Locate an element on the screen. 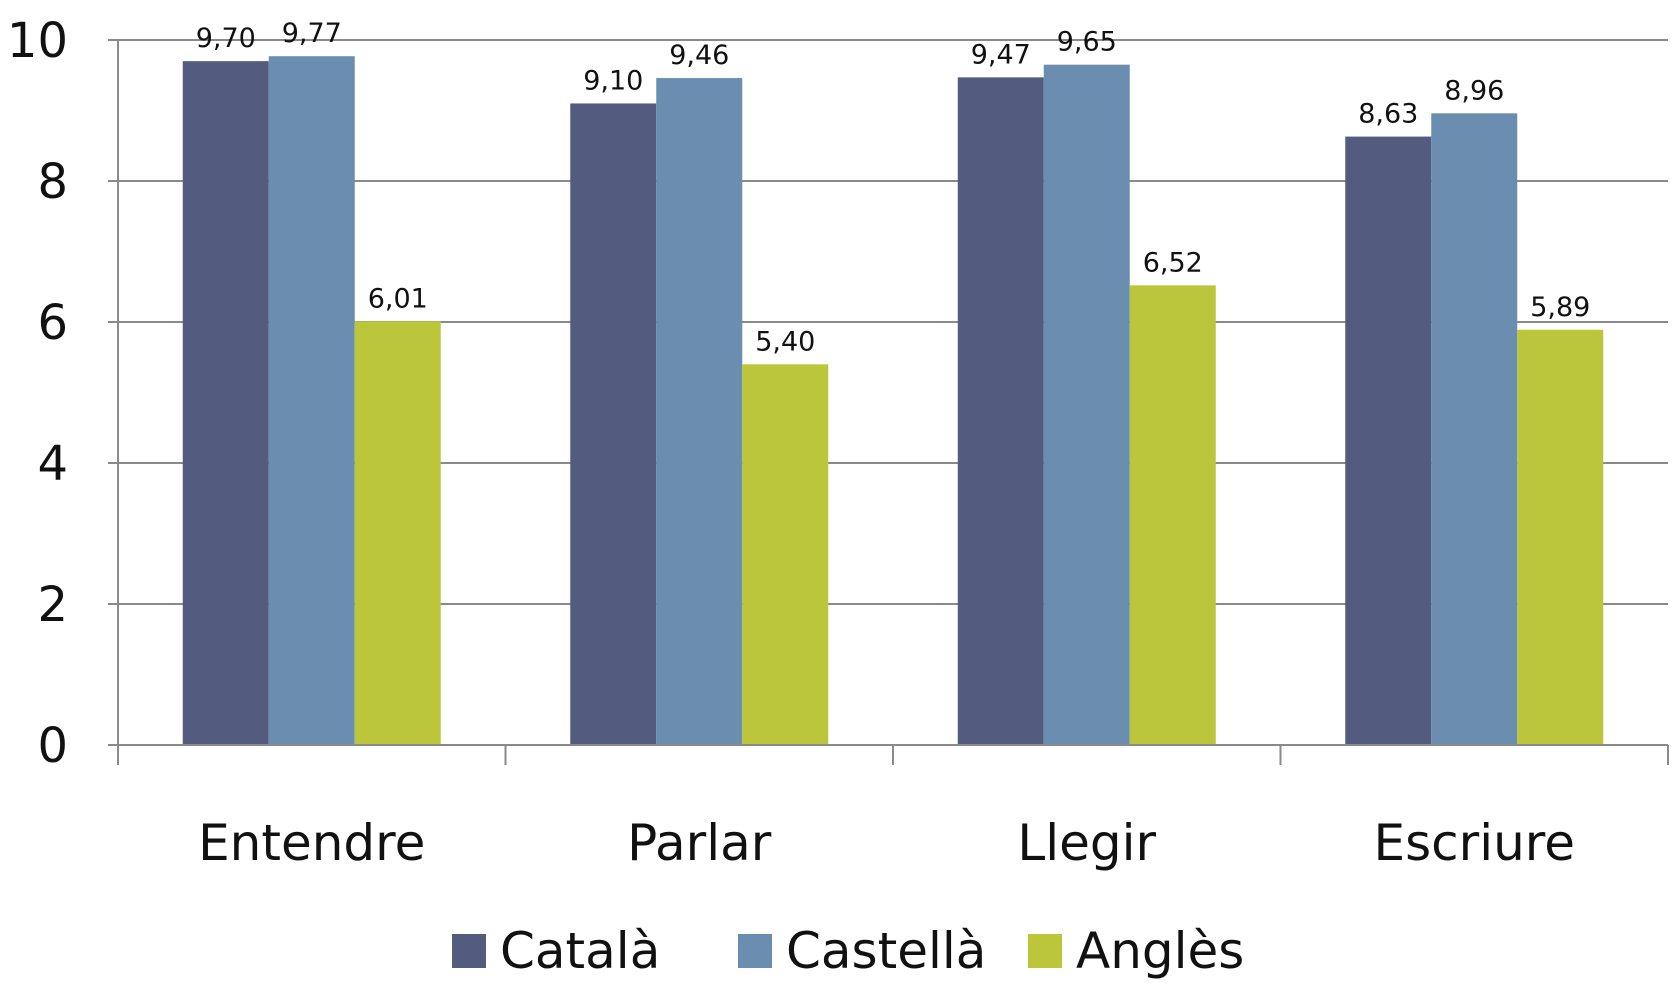  data-label: 9,77 is located at coordinates (312, 33).